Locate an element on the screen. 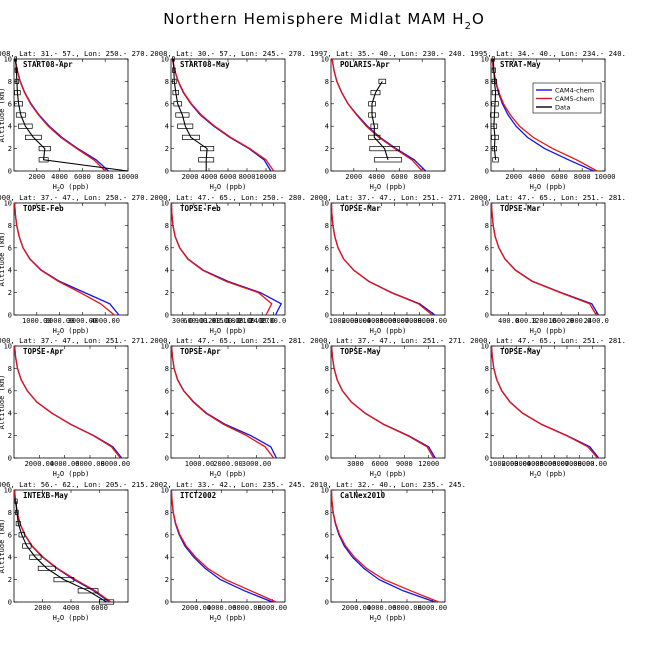 This screenshot has height=648, width=648. x-tick-label: 400.0 is located at coordinates (508, 321).